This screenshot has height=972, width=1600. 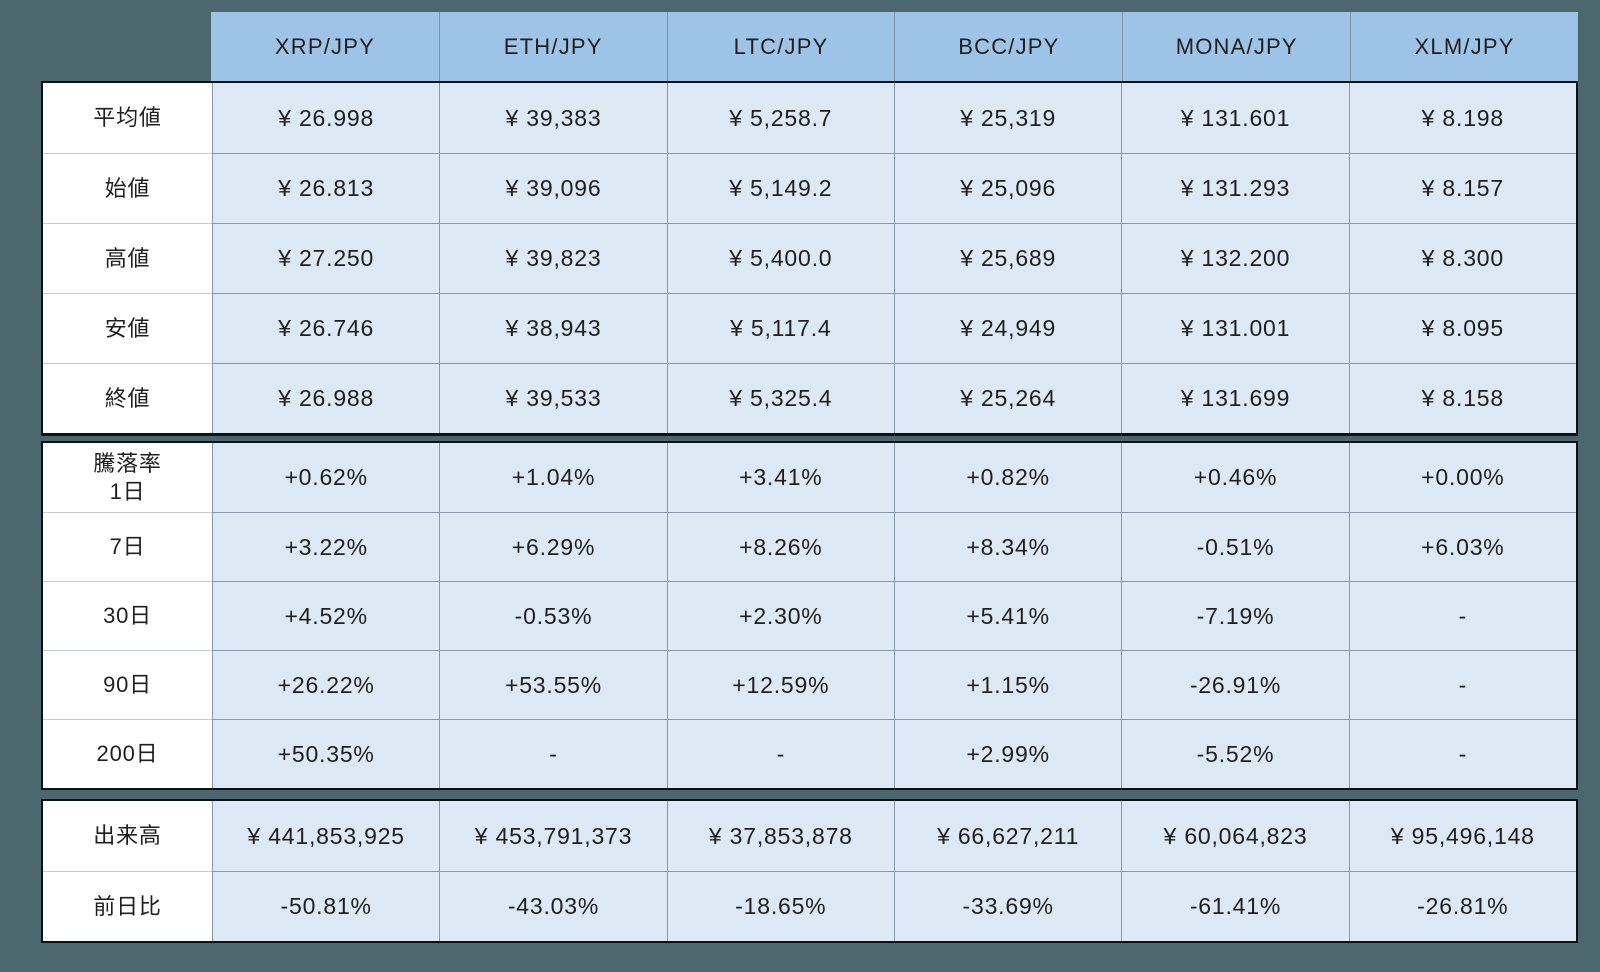 What do you see at coordinates (127, 328) in the screenshot?
I see `row-label: 安値` at bounding box center [127, 328].